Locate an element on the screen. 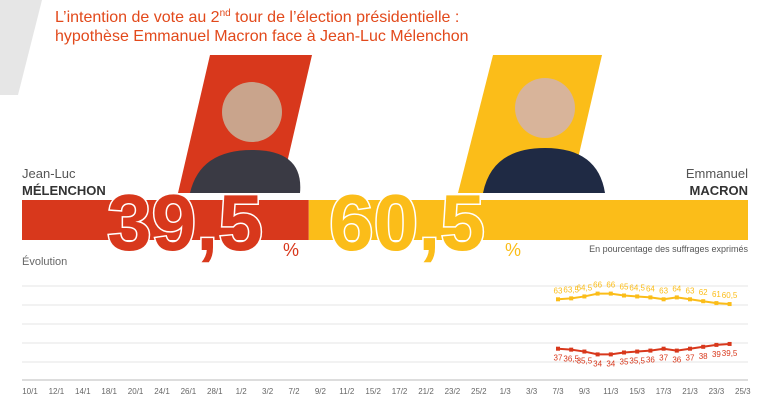 Image resolution: width=768 pixels, height=405 pixels. x-tick-label: 23/2 is located at coordinates (453, 391).